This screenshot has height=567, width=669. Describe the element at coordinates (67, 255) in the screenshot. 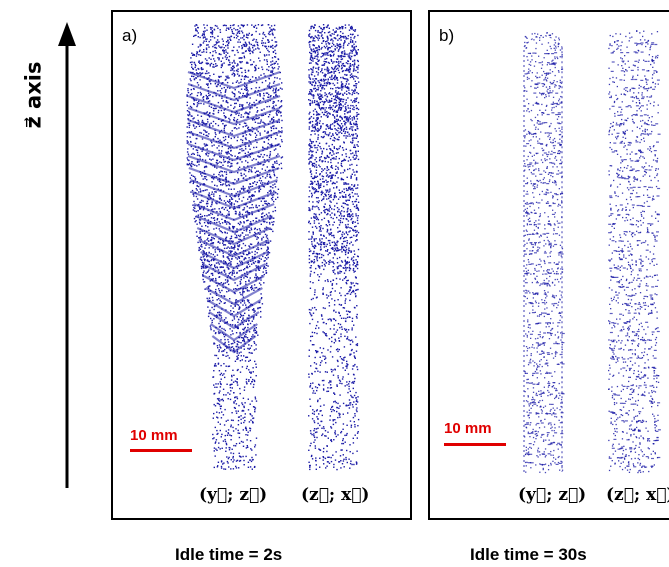

I see `up-arrow-icon` at that location.